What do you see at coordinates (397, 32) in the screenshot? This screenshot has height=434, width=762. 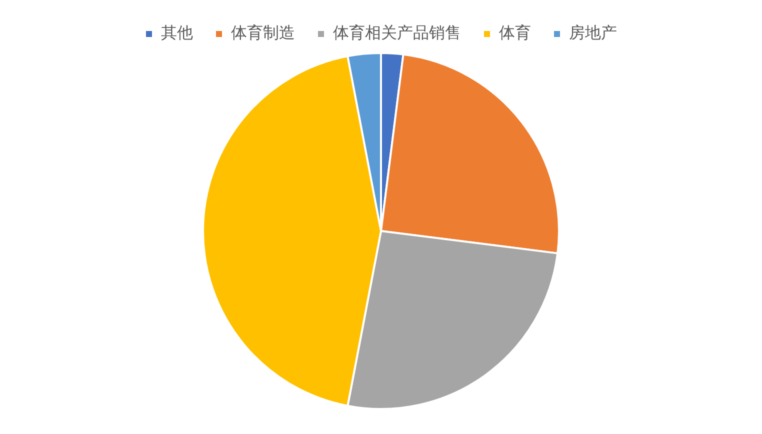 I see `legend-label: 体育相关产品销售` at bounding box center [397, 32].